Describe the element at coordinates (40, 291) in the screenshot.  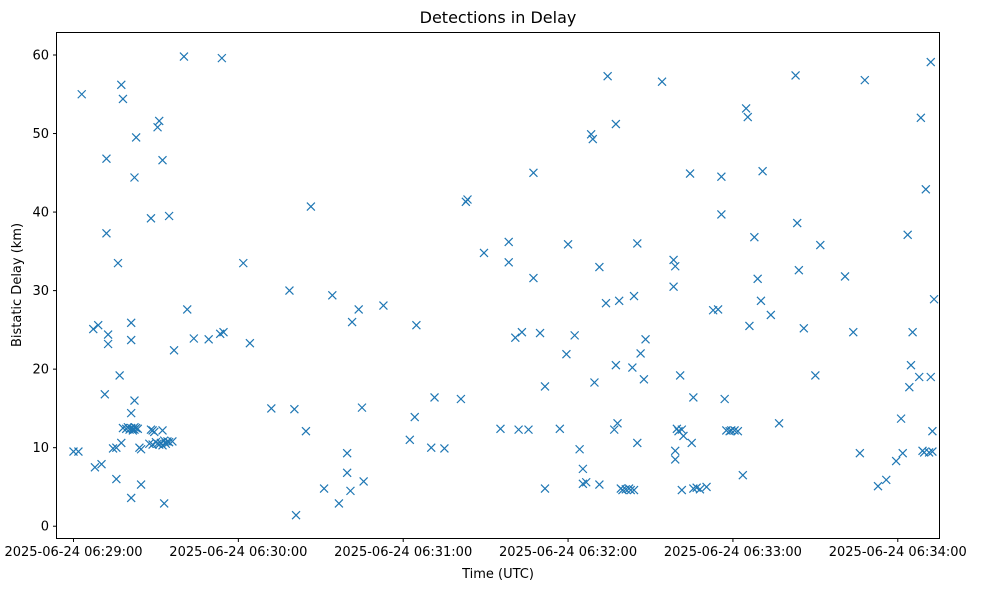
I see `y-tick-label: 30` at that location.